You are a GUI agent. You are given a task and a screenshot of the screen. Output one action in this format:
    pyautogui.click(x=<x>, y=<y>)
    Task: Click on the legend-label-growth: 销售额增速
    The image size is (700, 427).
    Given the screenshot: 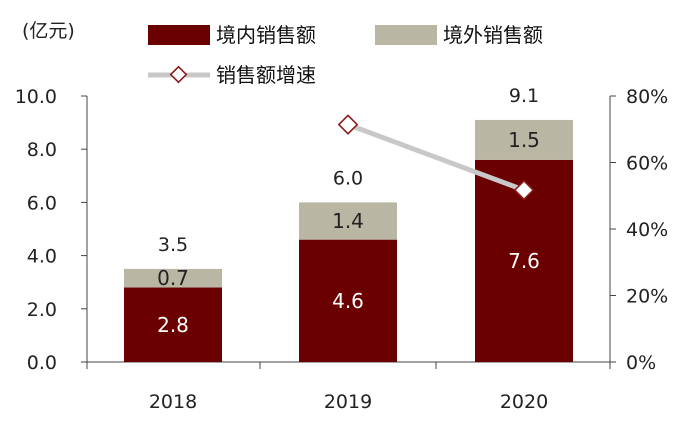 What is the action you would take?
    pyautogui.click(x=266, y=75)
    